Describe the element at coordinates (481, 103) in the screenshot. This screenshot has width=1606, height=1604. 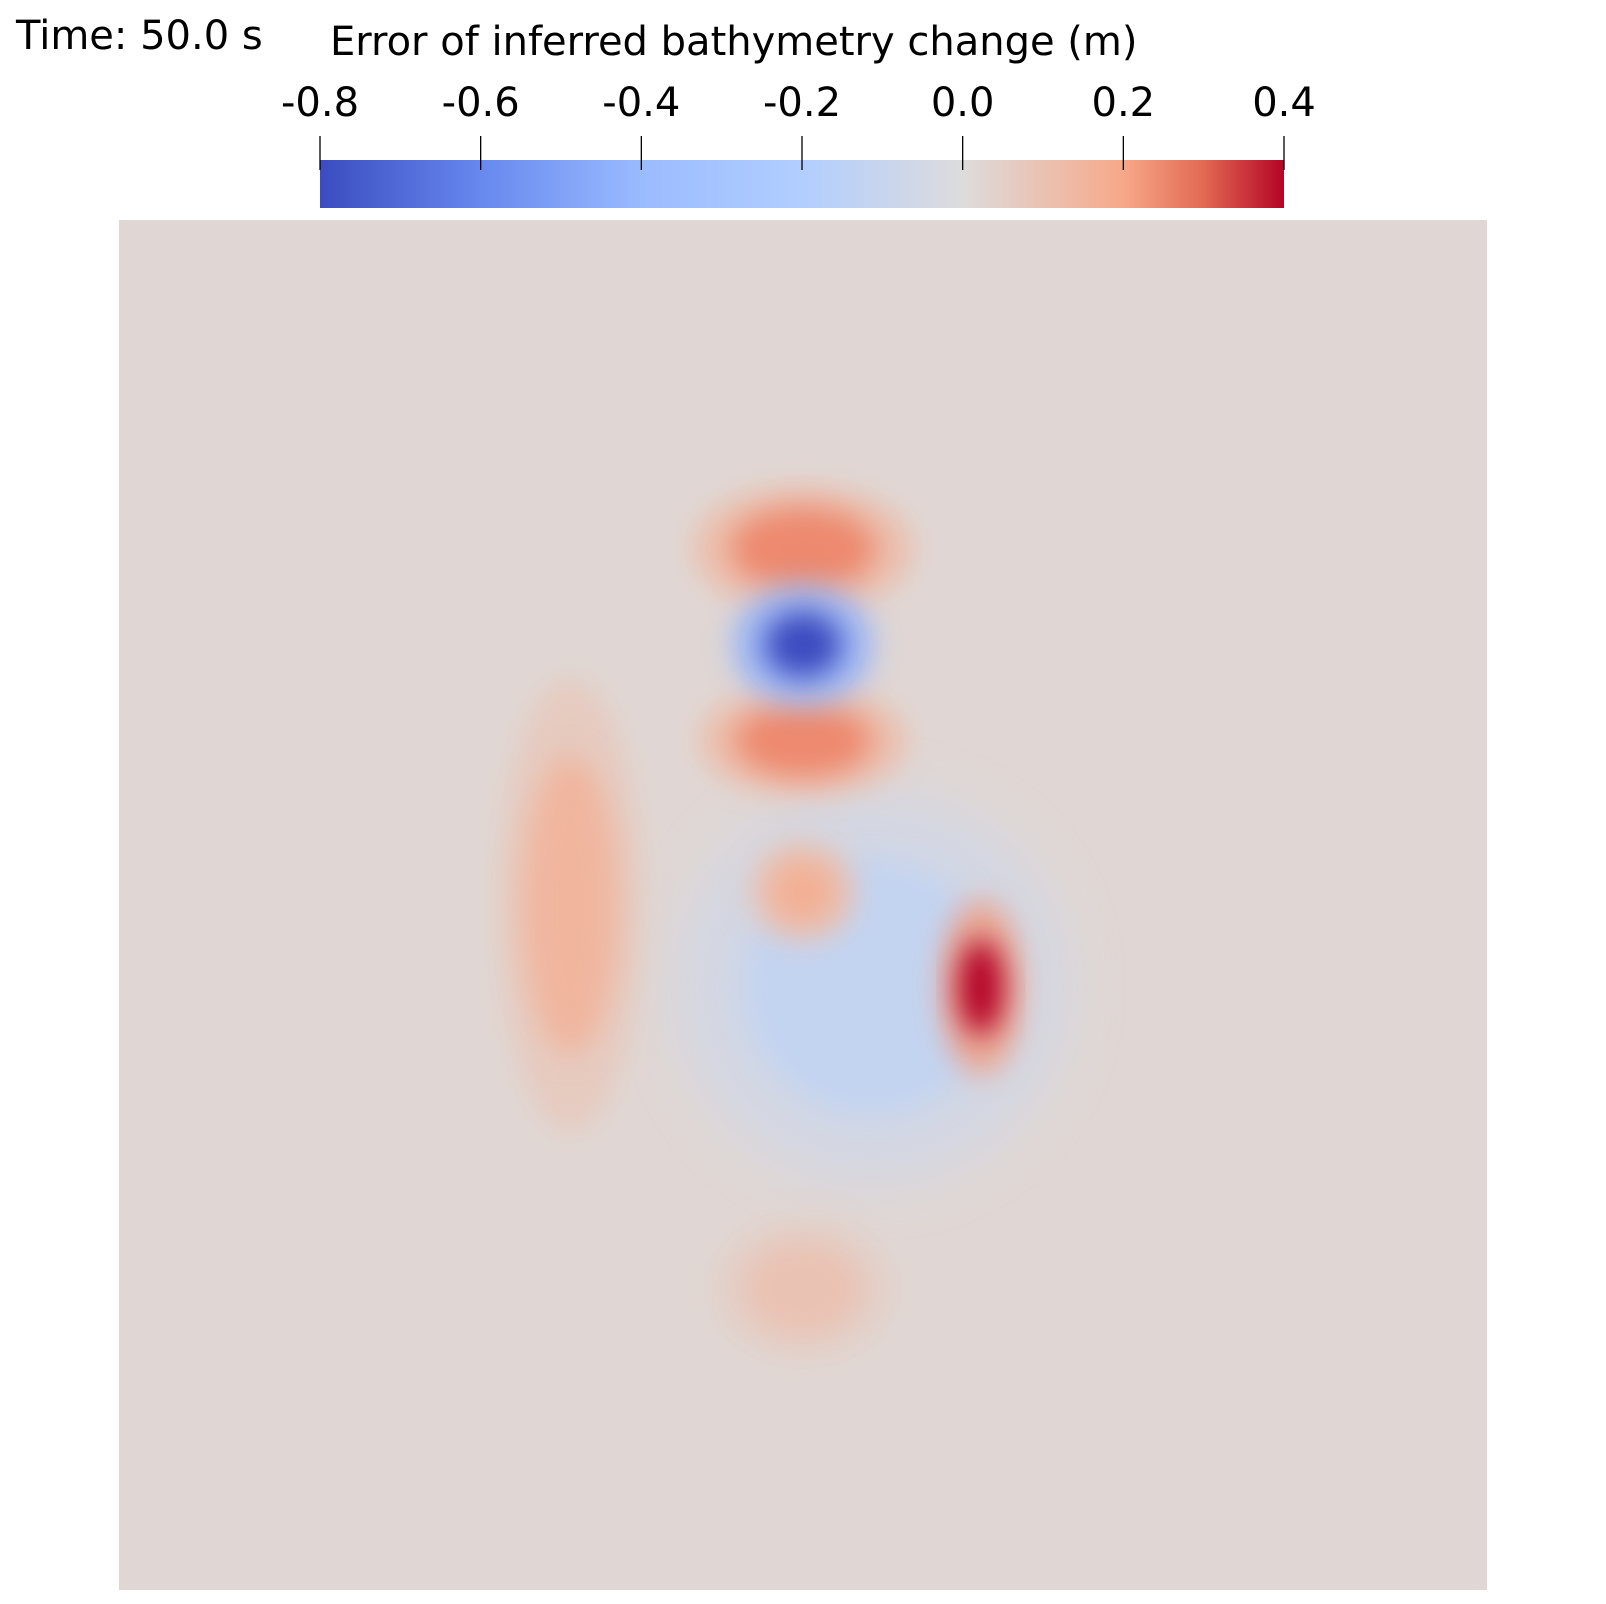
I see `colorbar-tick-label: -0.6` at that location.